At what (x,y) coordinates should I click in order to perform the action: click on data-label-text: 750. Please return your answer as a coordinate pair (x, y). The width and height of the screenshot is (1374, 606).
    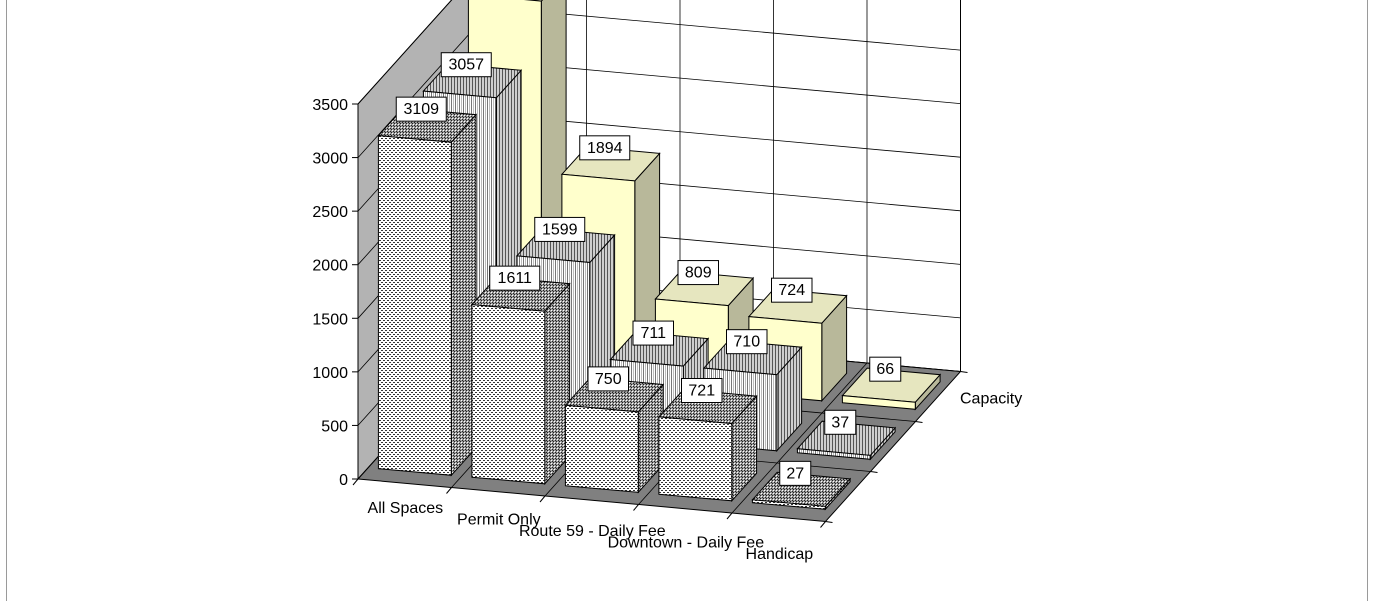
    Looking at the image, I should click on (608, 379).